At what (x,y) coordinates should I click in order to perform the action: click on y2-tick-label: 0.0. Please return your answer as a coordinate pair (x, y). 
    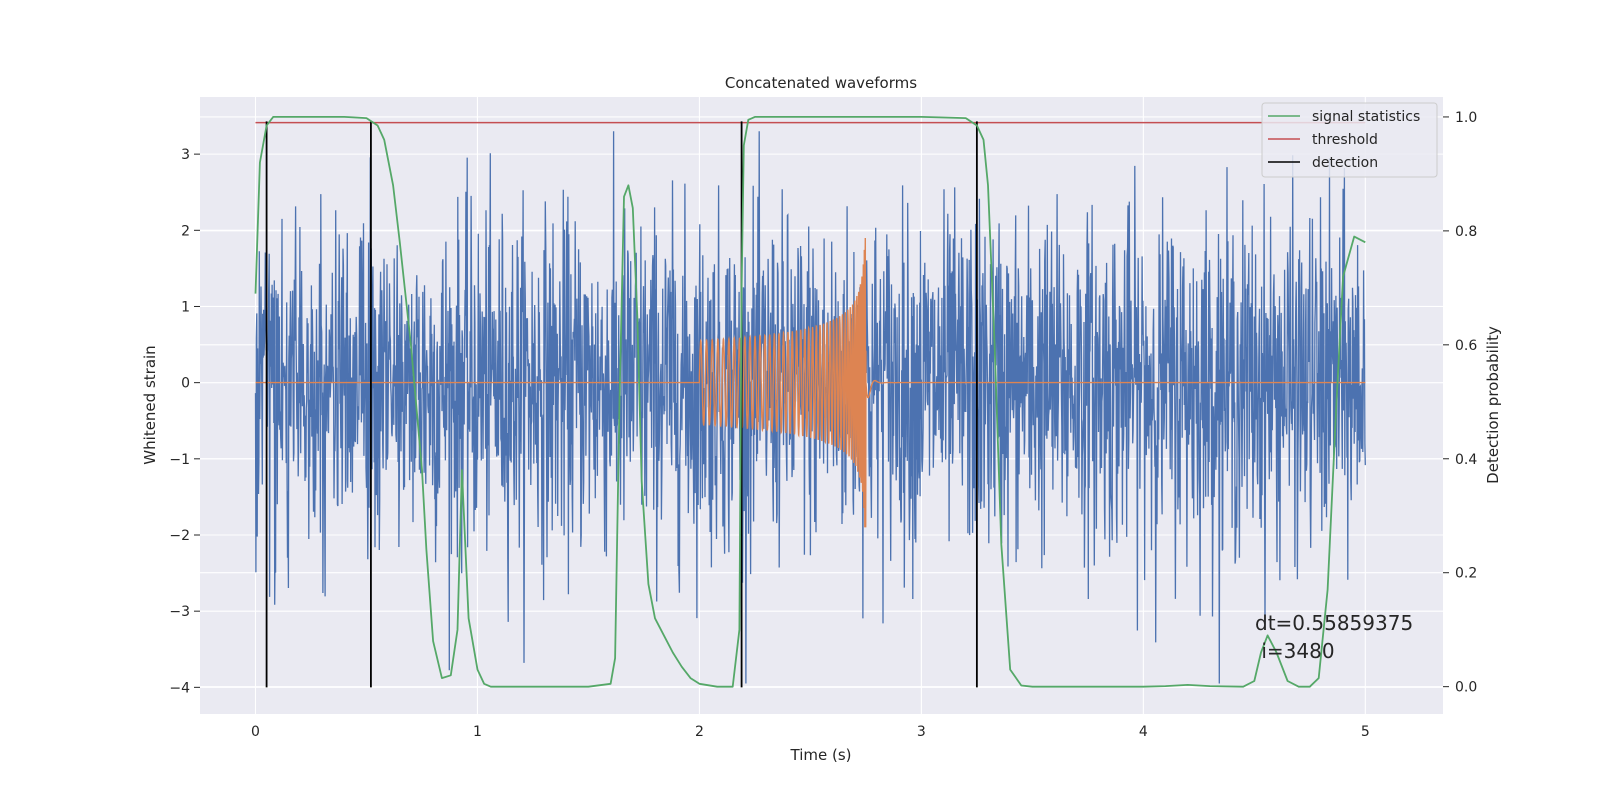
    Looking at the image, I should click on (1466, 688).